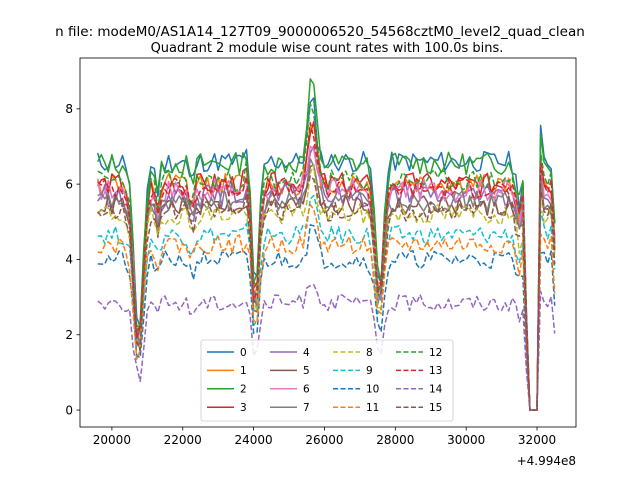 This screenshot has height=480, width=640. Describe the element at coordinates (436, 390) in the screenshot. I see `legend-label-14: 14` at that location.